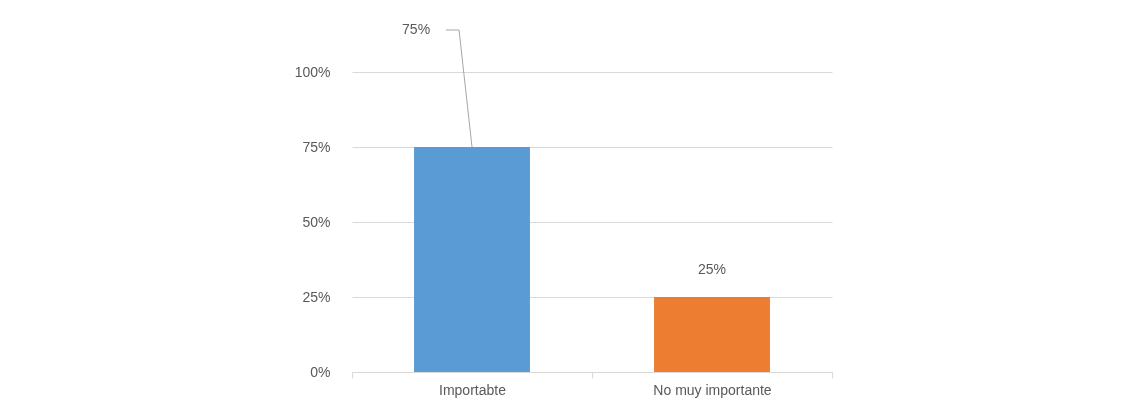  I want to click on x-tick-label: Importabte, so click(473, 389).